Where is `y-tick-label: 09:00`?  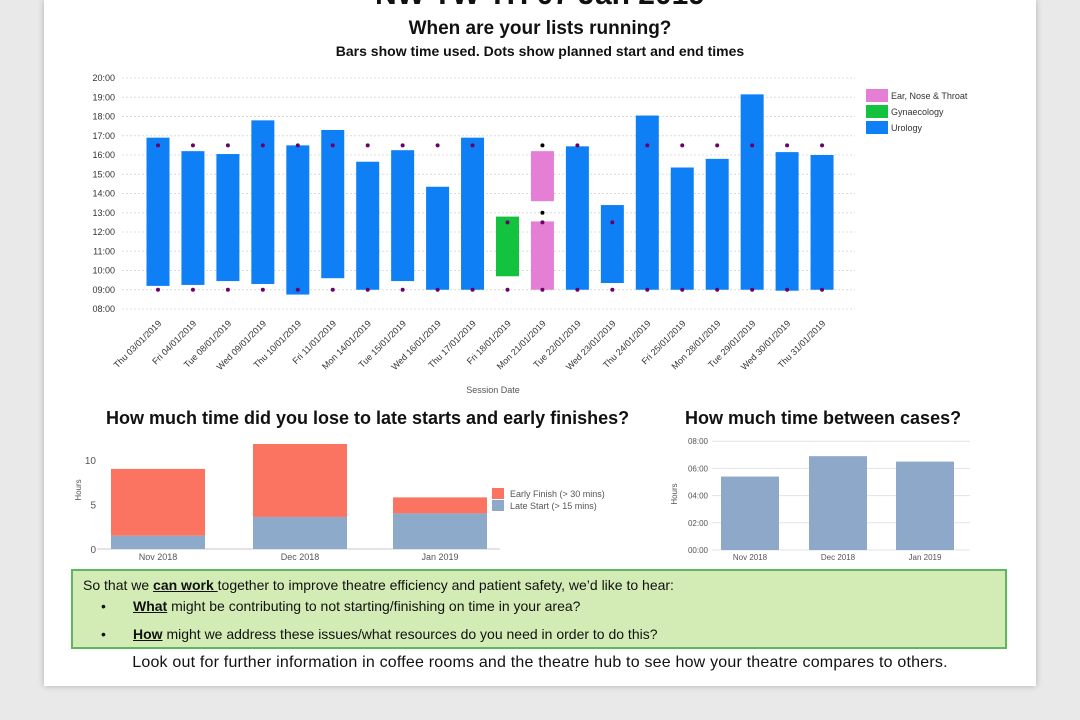 y-tick-label: 09:00 is located at coordinates (103, 290).